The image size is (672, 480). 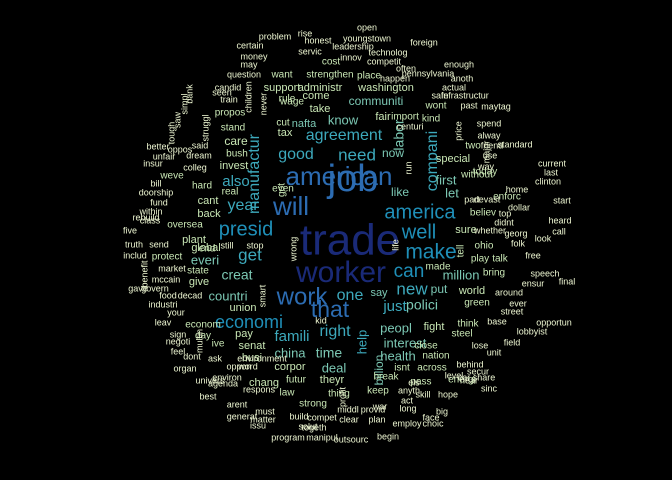 I want to click on cloud-word: manufactur, so click(x=254, y=173).